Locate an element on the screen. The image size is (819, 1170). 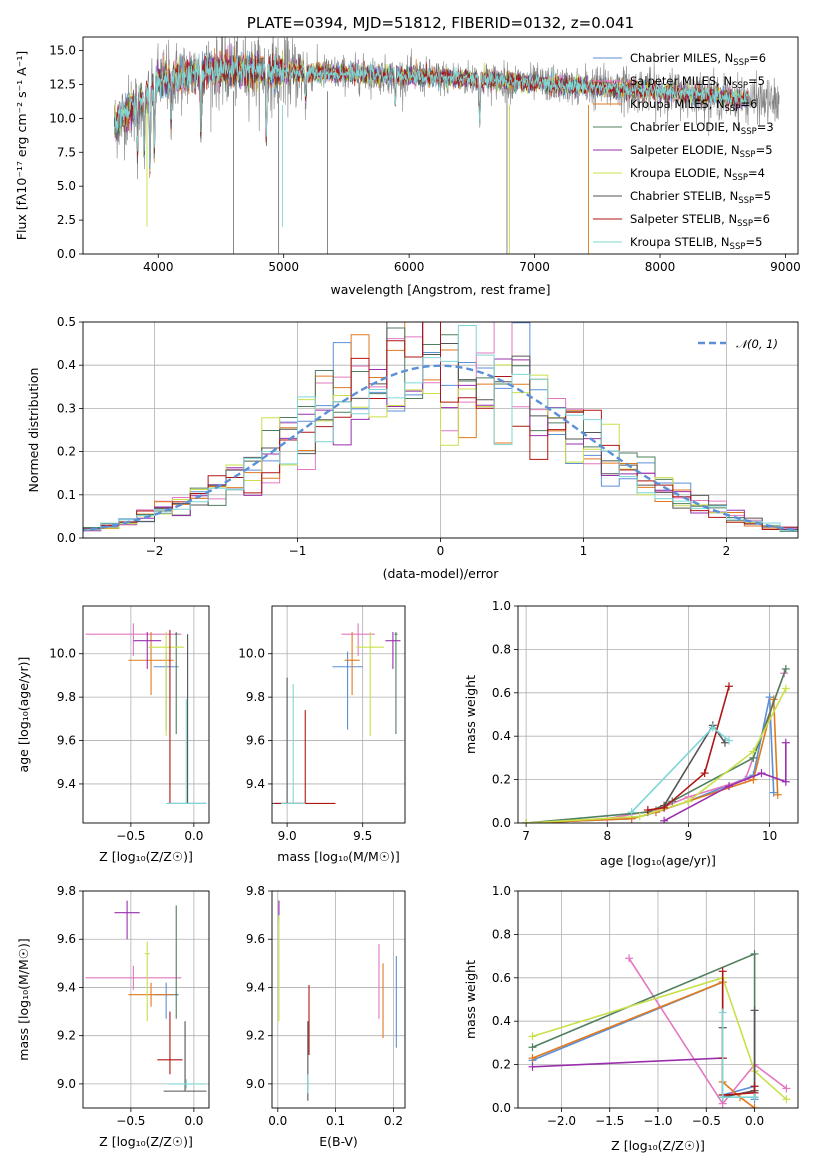
x-tick-label: 7000 is located at coordinates (534, 267).